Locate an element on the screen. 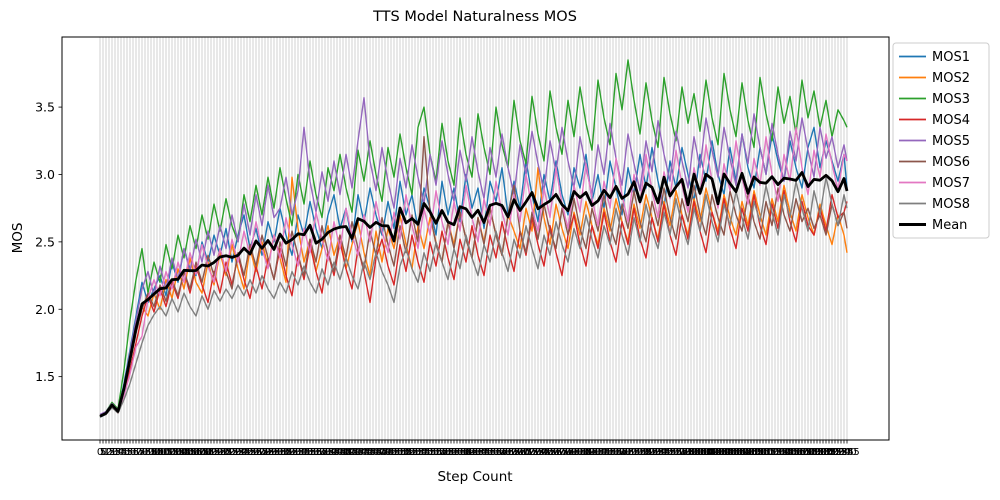  x-tick-label: 390 is located at coordinates (333, 452).